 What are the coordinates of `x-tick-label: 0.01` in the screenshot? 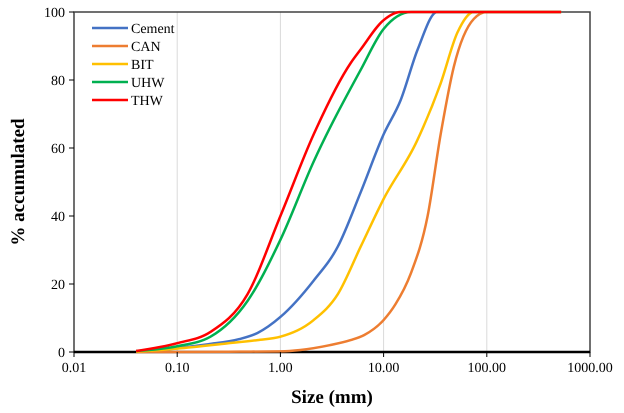 It's located at (74, 368).